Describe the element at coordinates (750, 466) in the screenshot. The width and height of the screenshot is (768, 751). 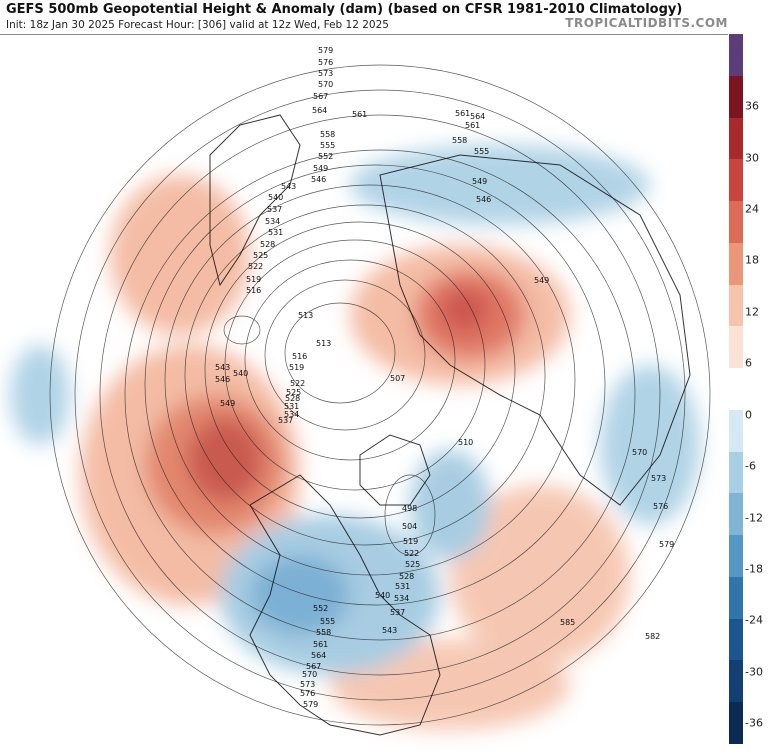
I see `colorbar-tick-label: -6` at that location.